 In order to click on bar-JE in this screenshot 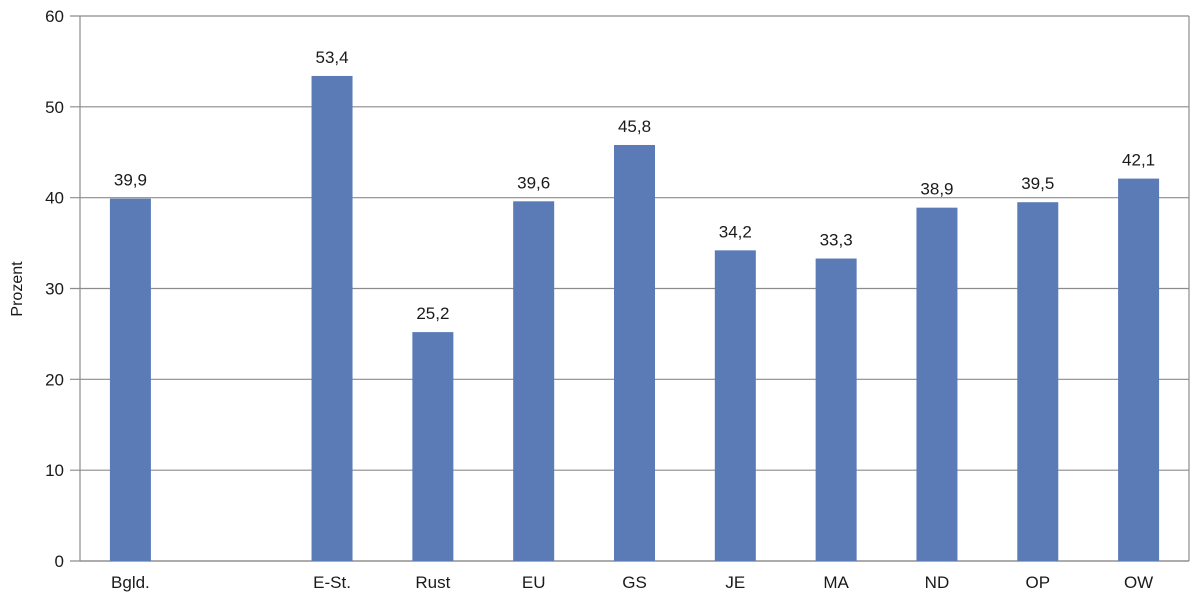, I will do `click(735, 405)`.